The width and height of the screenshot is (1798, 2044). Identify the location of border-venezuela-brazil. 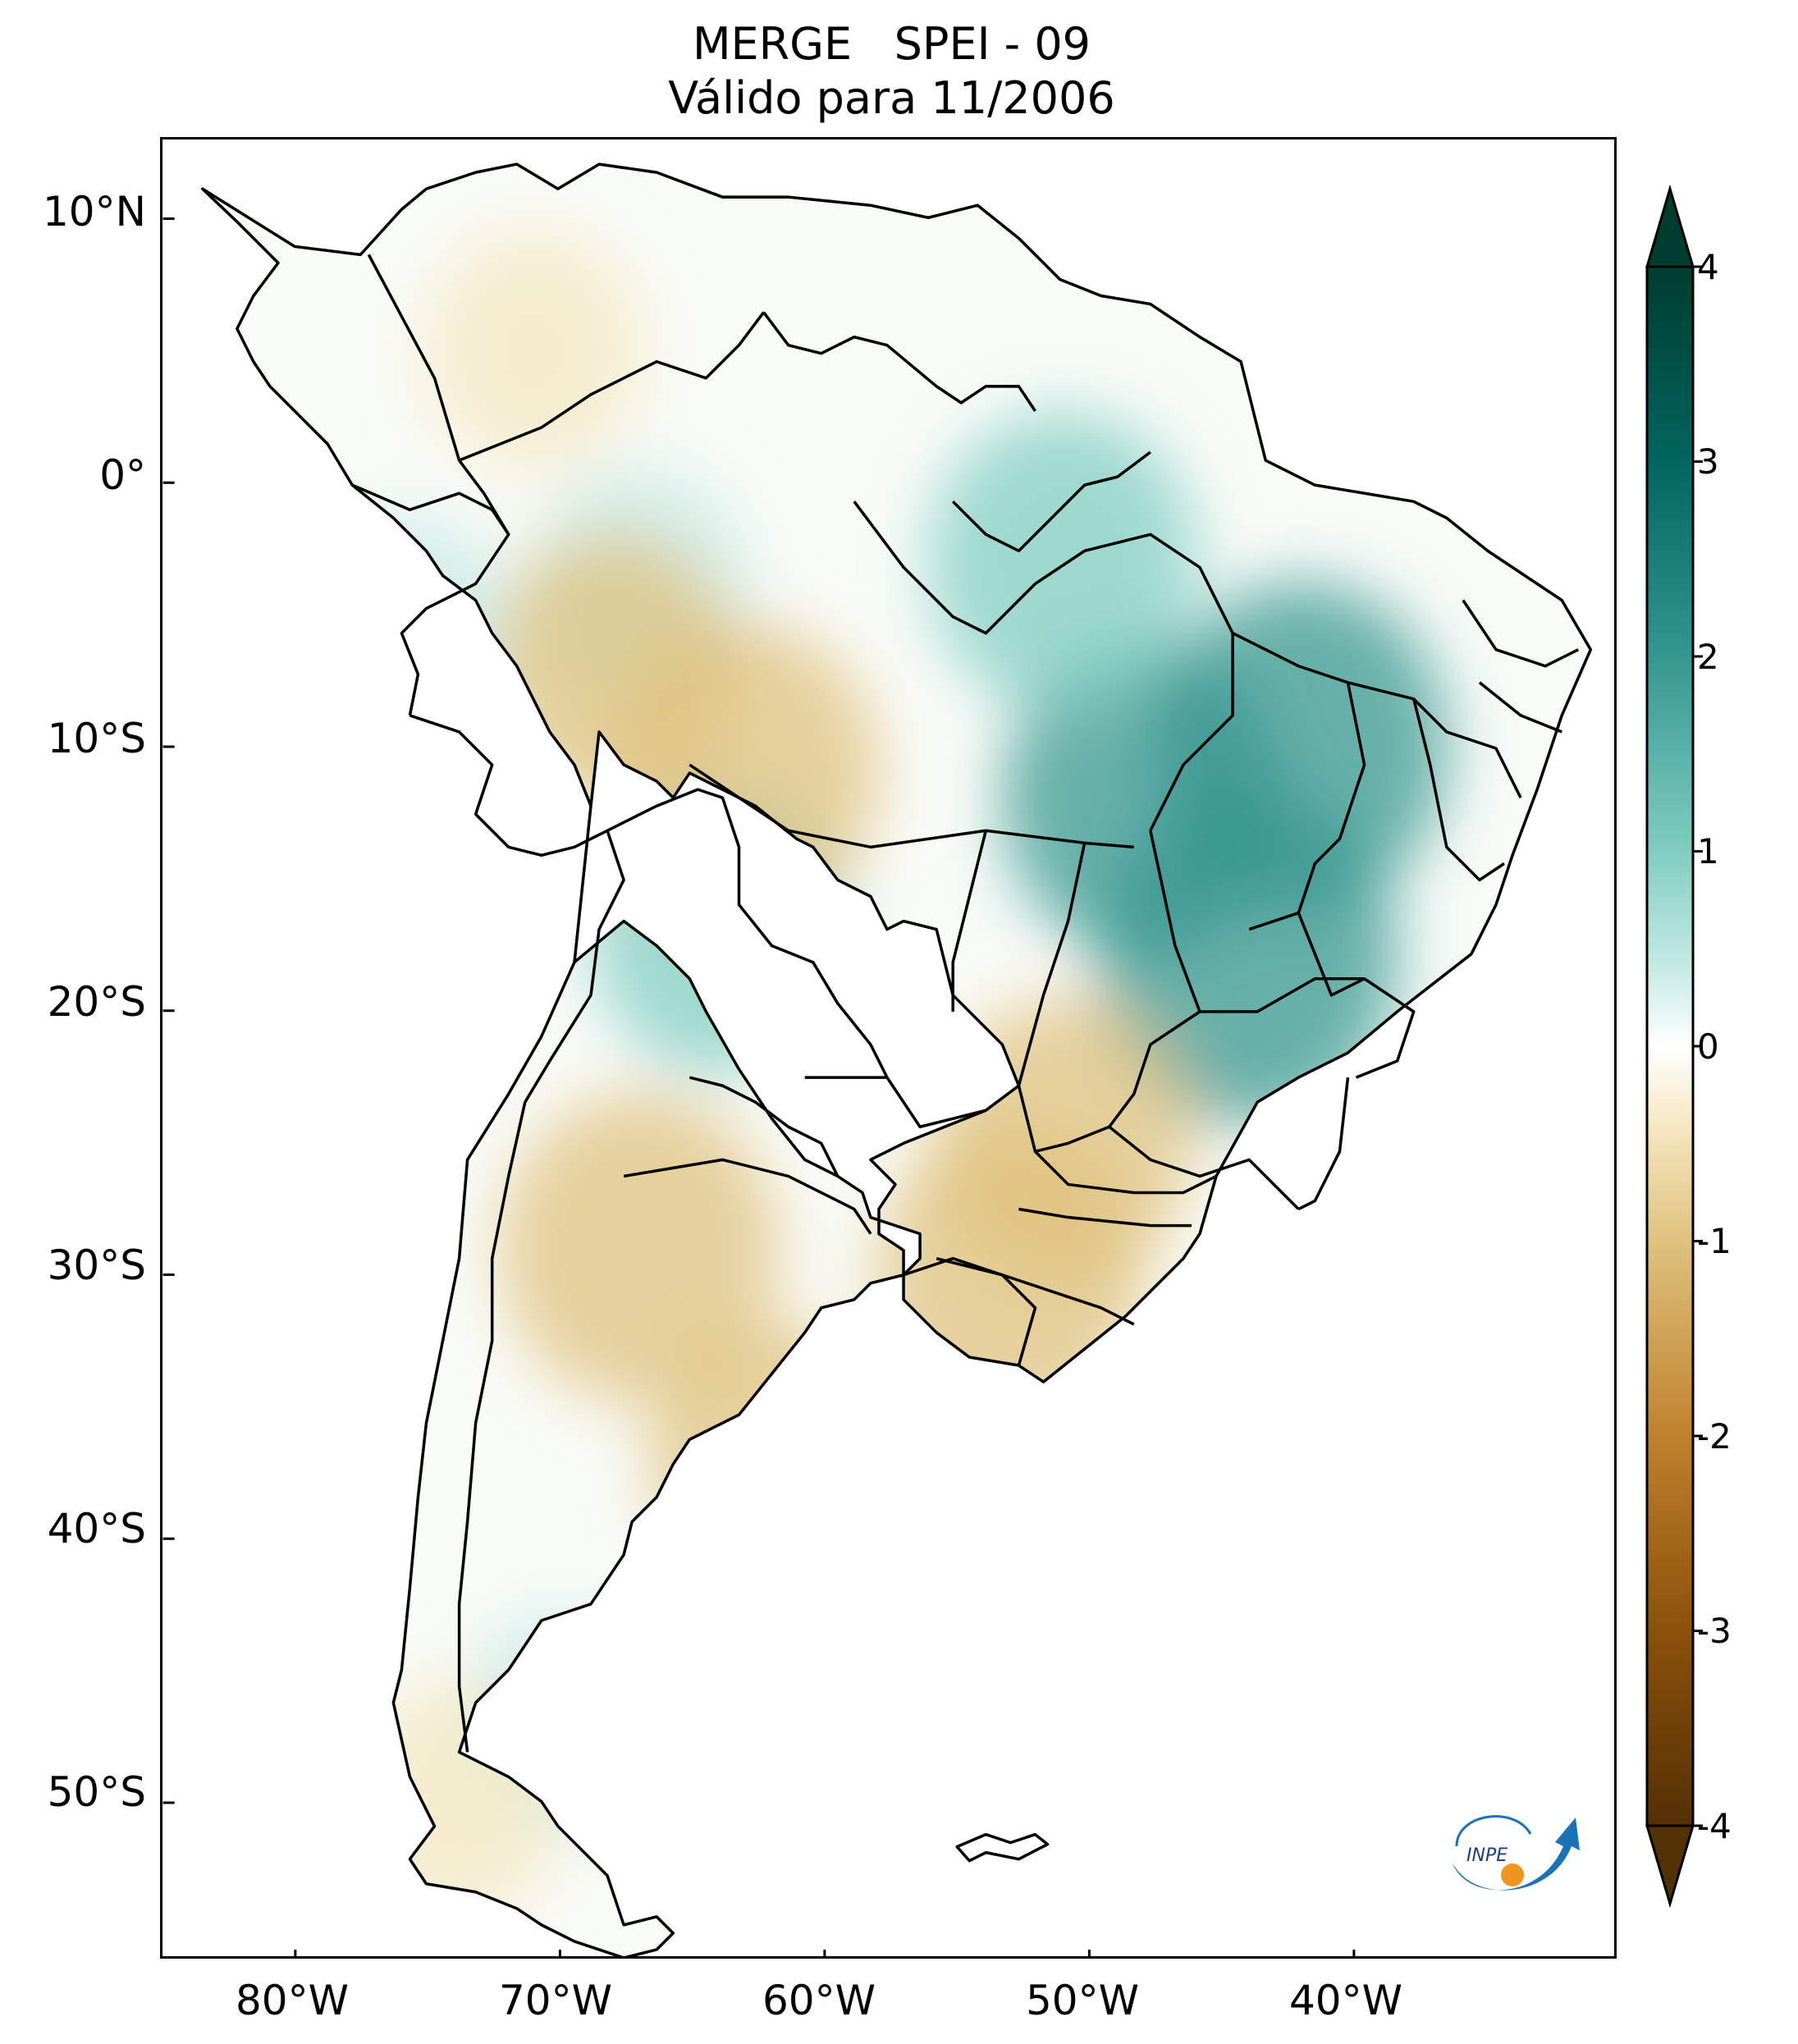
(611, 386).